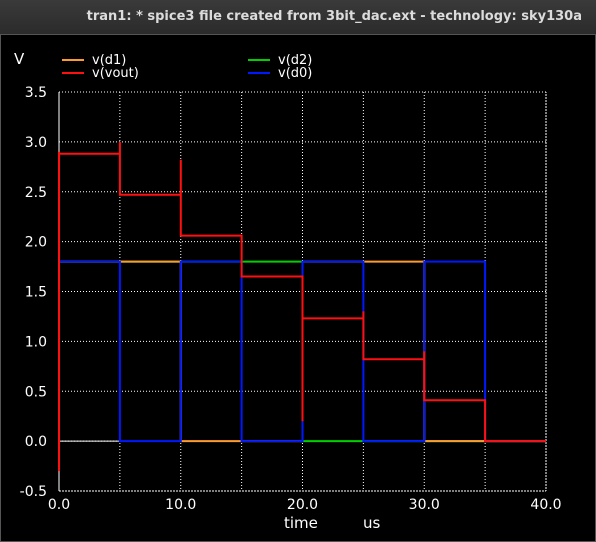 This screenshot has width=596, height=542. What do you see at coordinates (115, 73) in the screenshot?
I see `legend-label: v(vout)` at bounding box center [115, 73].